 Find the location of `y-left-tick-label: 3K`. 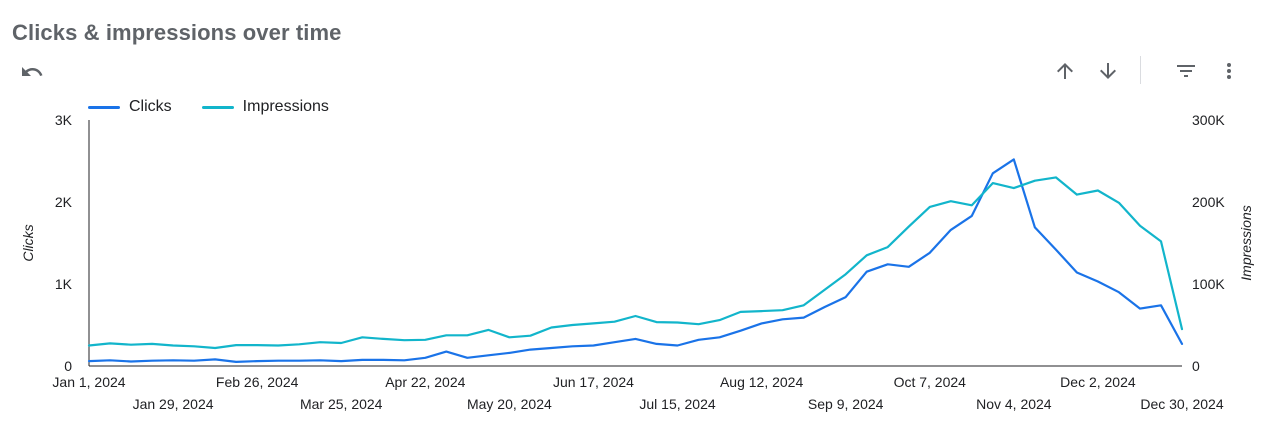

y-left-tick-label: 3K is located at coordinates (64, 120).